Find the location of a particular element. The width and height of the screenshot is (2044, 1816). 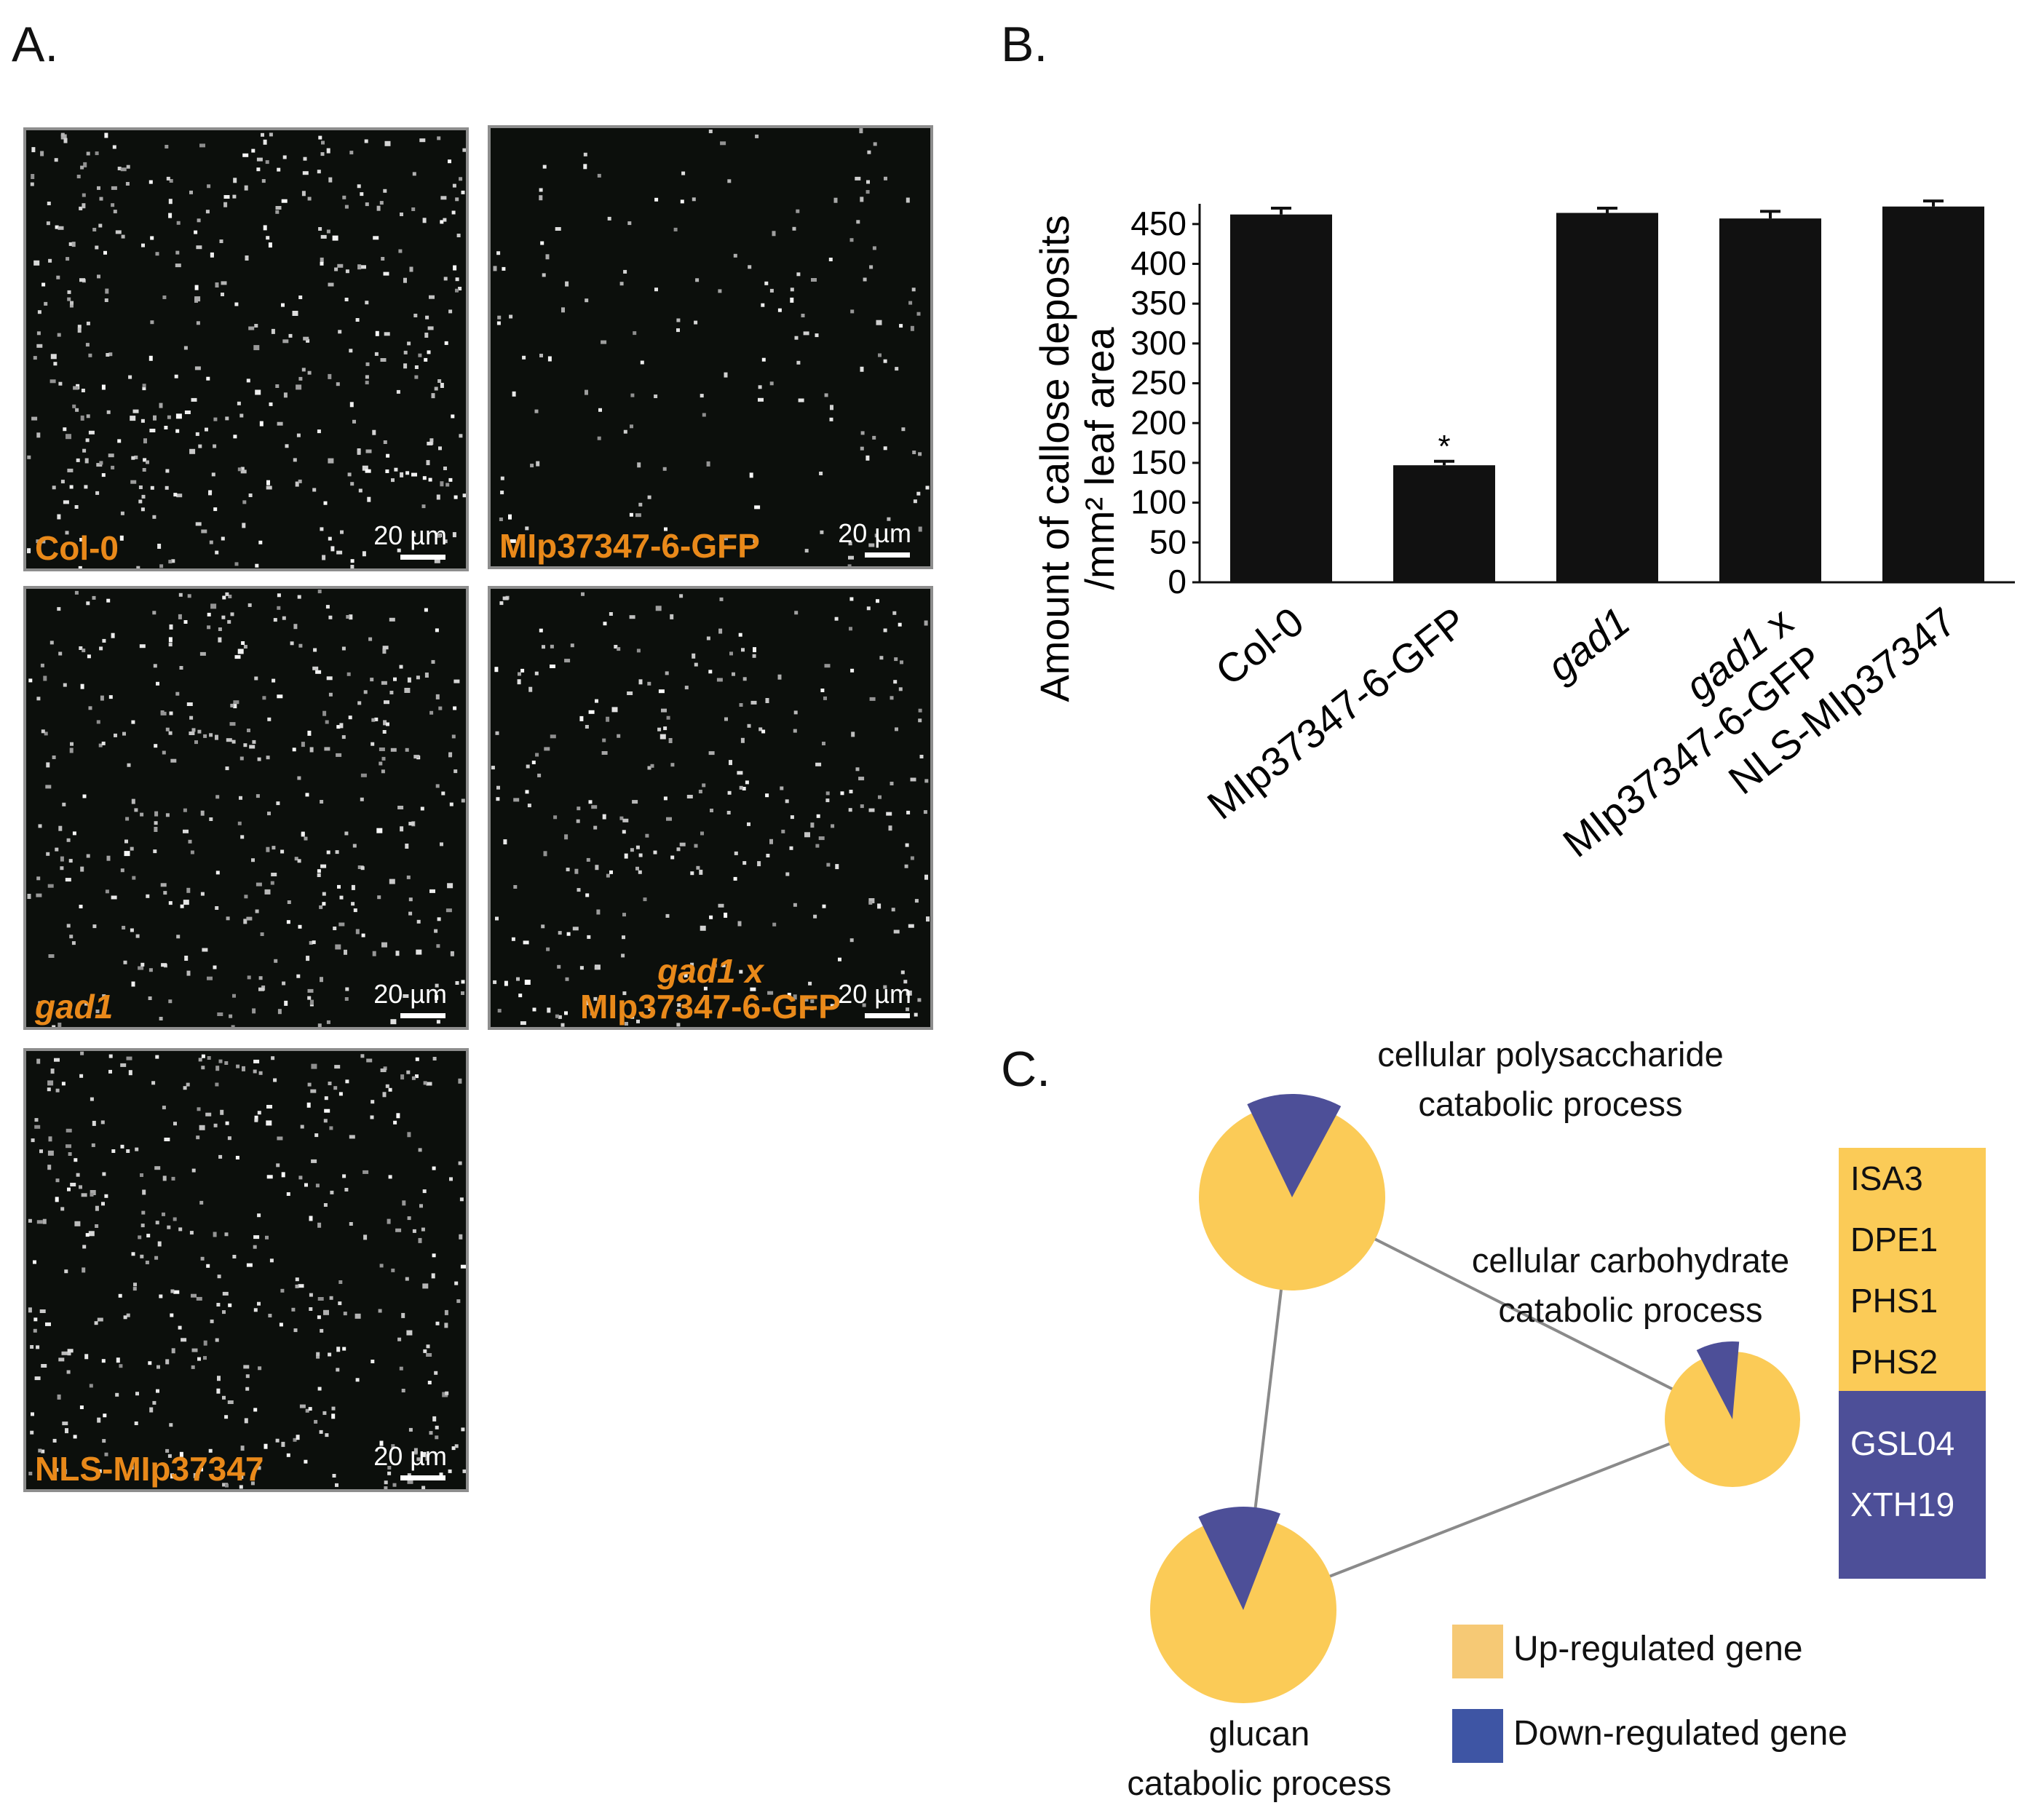

pie-down-slice is located at coordinates (1294, 1145).